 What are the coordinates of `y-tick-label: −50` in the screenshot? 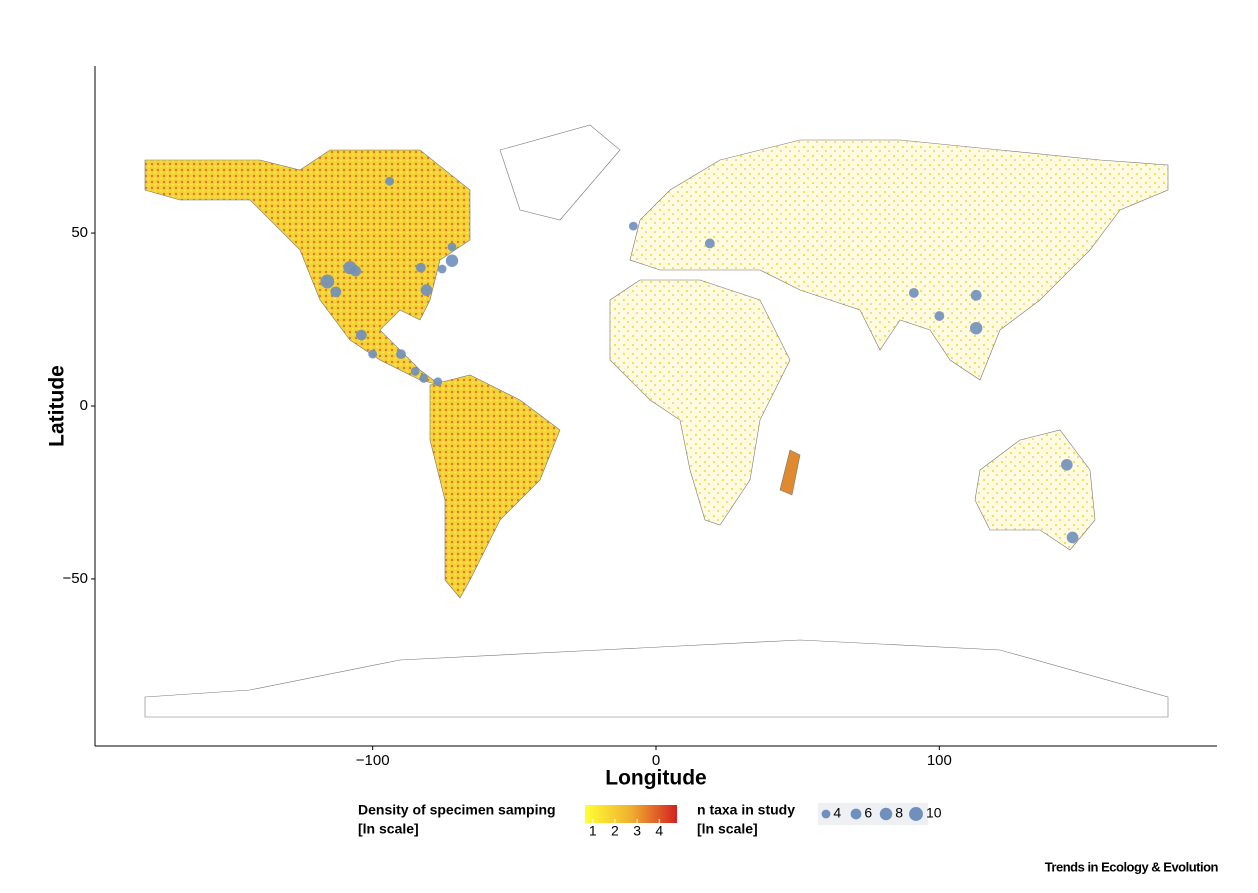 It's located at (75, 578).